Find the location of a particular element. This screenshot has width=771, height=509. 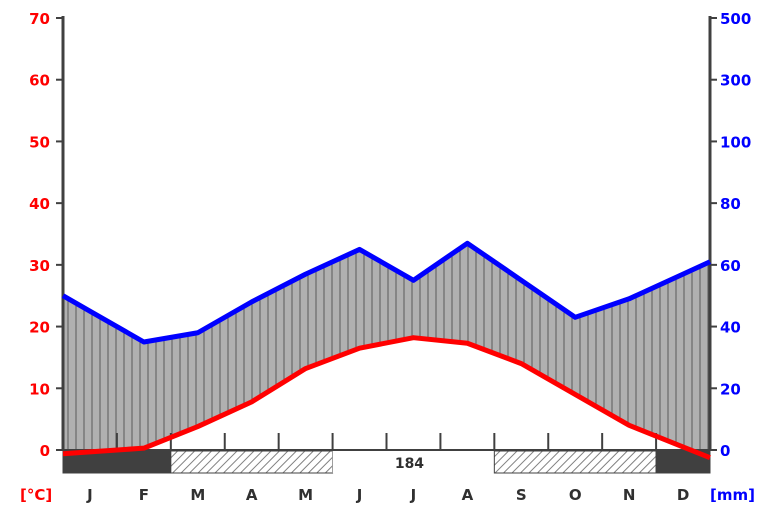

frost-band-none is located at coordinates (413, 462).